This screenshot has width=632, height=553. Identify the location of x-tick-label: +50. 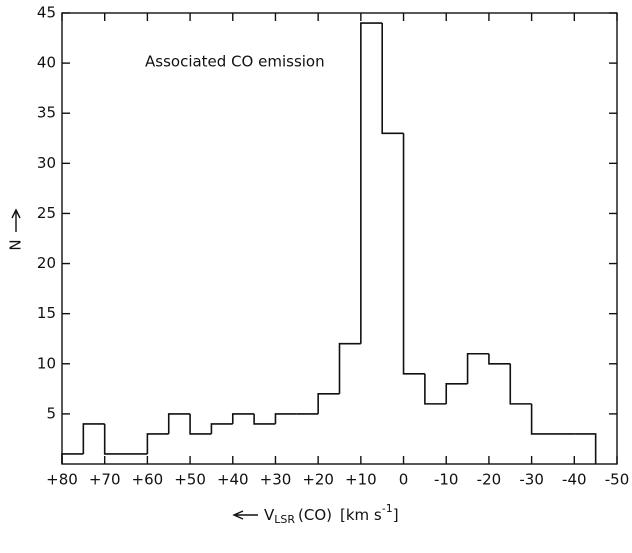
(190, 480).